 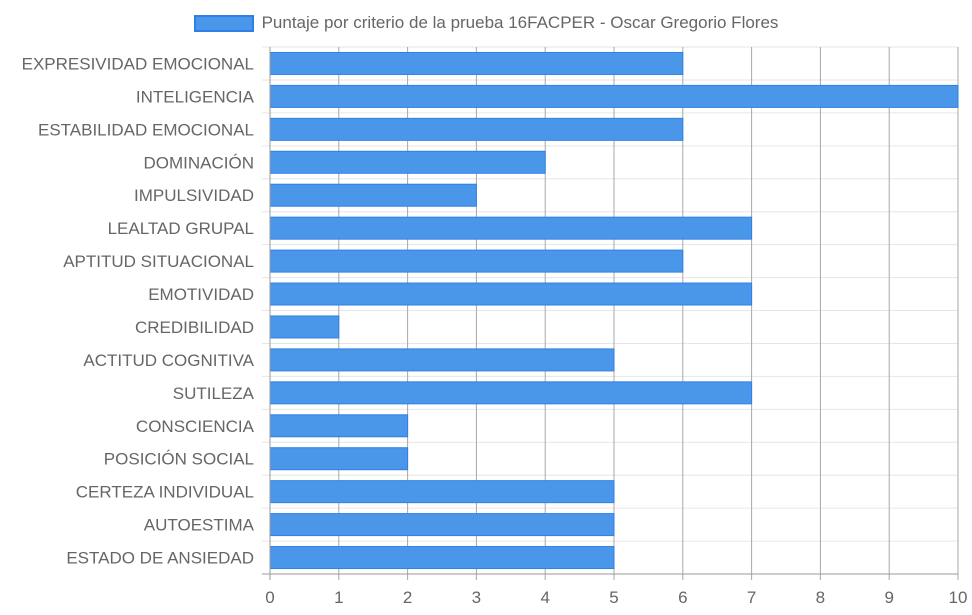 What do you see at coordinates (682, 597) in the screenshot?
I see `x-tick-label: 6` at bounding box center [682, 597].